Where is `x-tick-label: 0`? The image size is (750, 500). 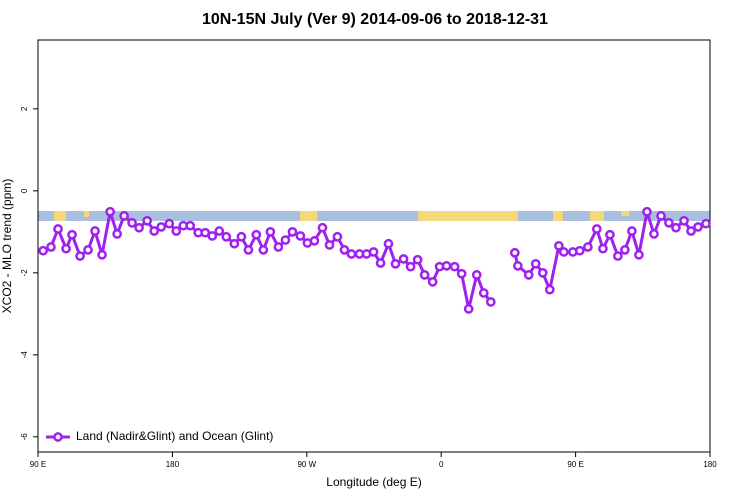
x-tick-label: 0 is located at coordinates (441, 464).